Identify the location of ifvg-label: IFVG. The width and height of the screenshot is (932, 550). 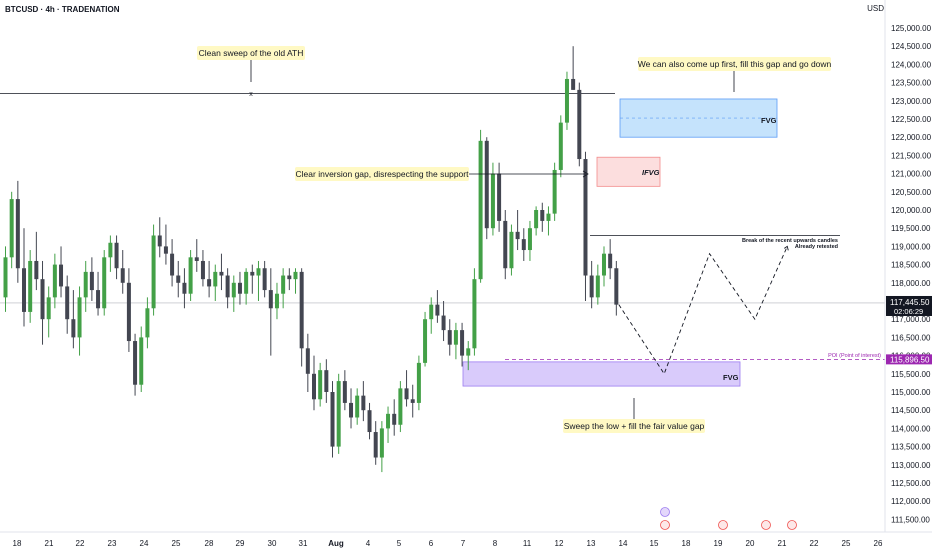
(651, 172).